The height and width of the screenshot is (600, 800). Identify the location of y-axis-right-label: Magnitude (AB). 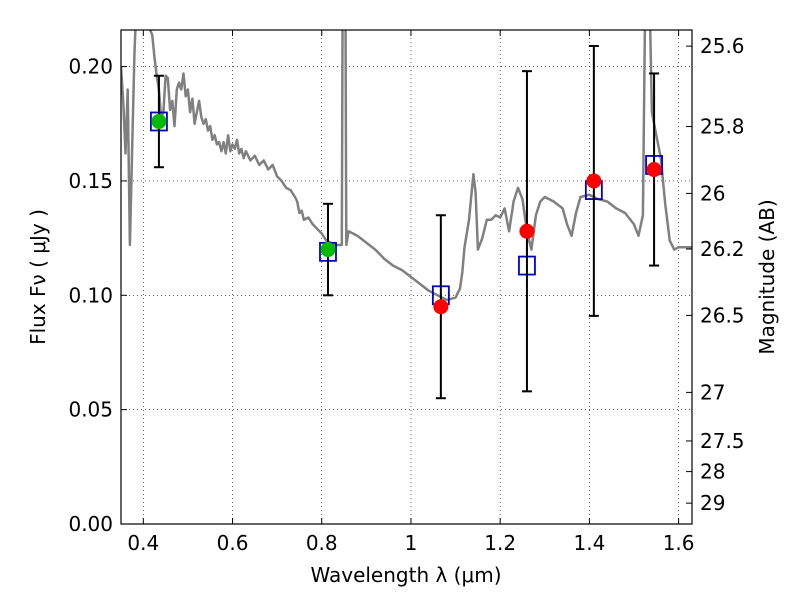
(767, 276).